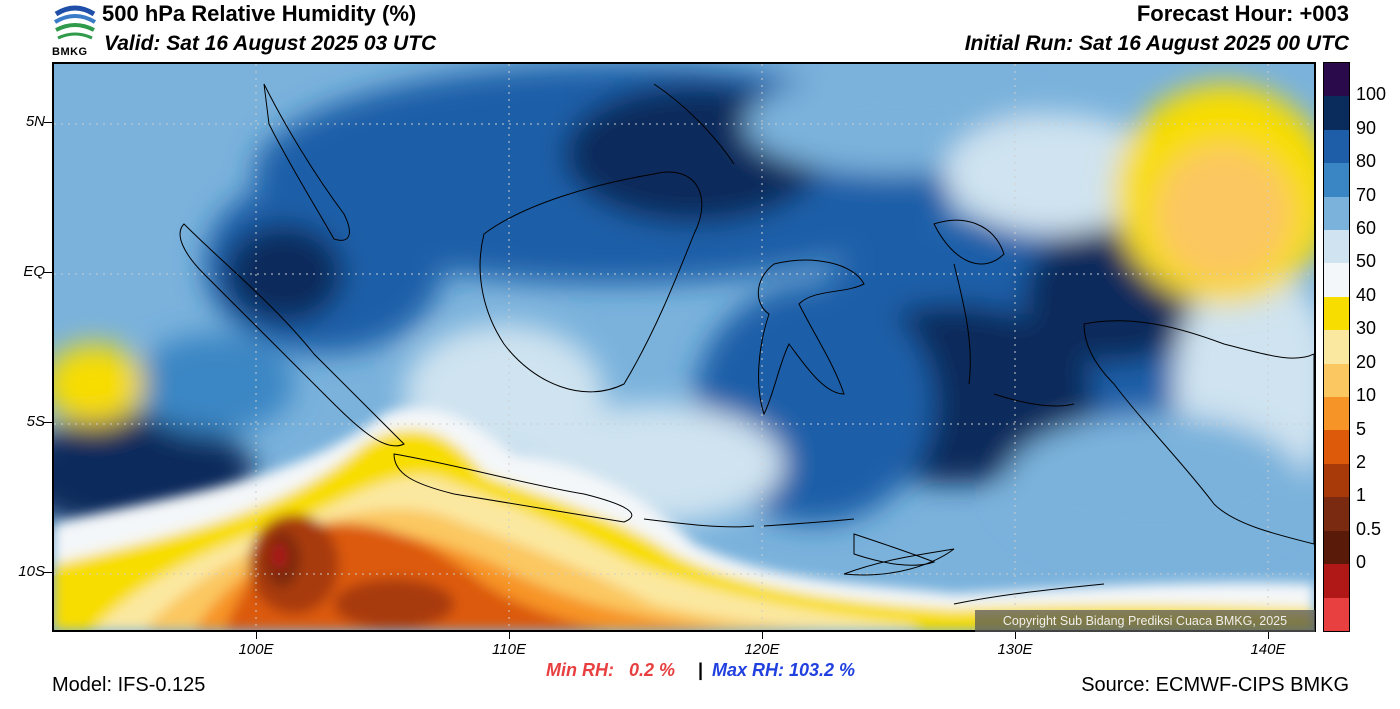  I want to click on model-name: Model: IFS-0.125, so click(129, 685).